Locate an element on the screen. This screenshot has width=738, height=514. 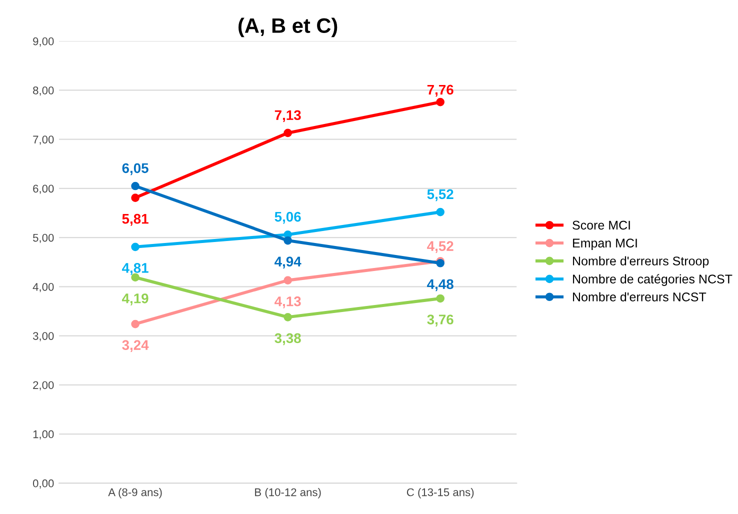
data-label: 6,05 is located at coordinates (135, 169).